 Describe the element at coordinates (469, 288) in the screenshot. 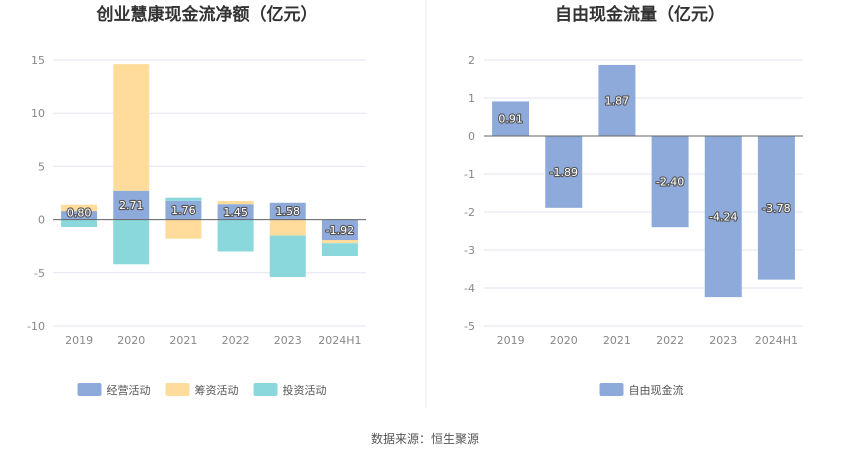

I see `y-tick-label: -4` at that location.